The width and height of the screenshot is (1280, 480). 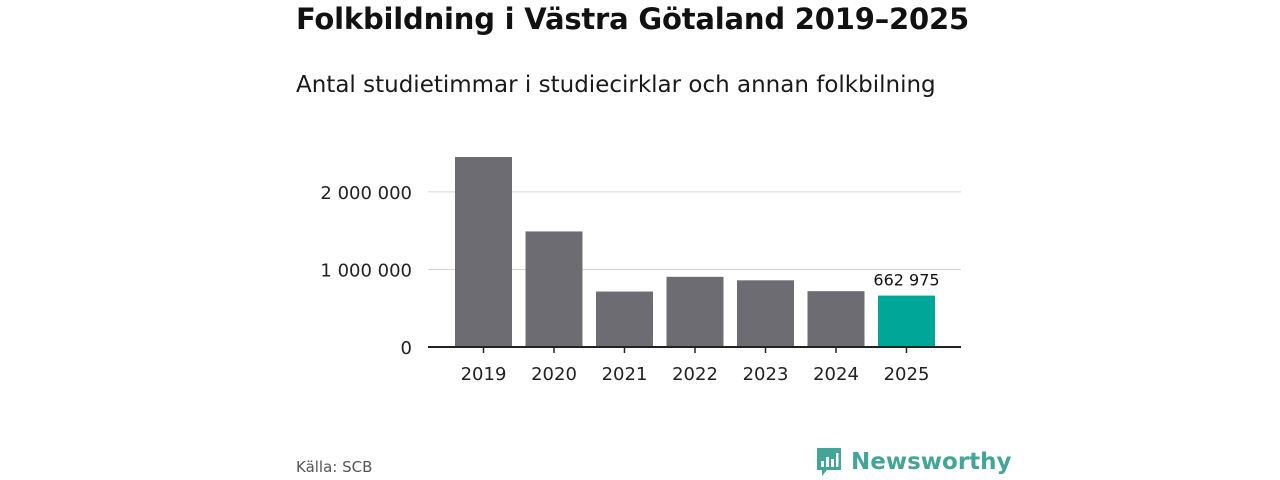 What do you see at coordinates (632, 19) in the screenshot?
I see `chart-title: Folkbildning i Västra Götaland 2019–2025` at bounding box center [632, 19].